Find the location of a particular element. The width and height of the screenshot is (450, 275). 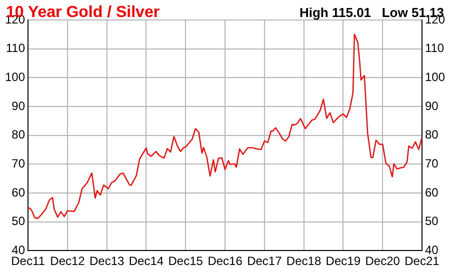

x-tick-label: Dec21 is located at coordinates (422, 261).